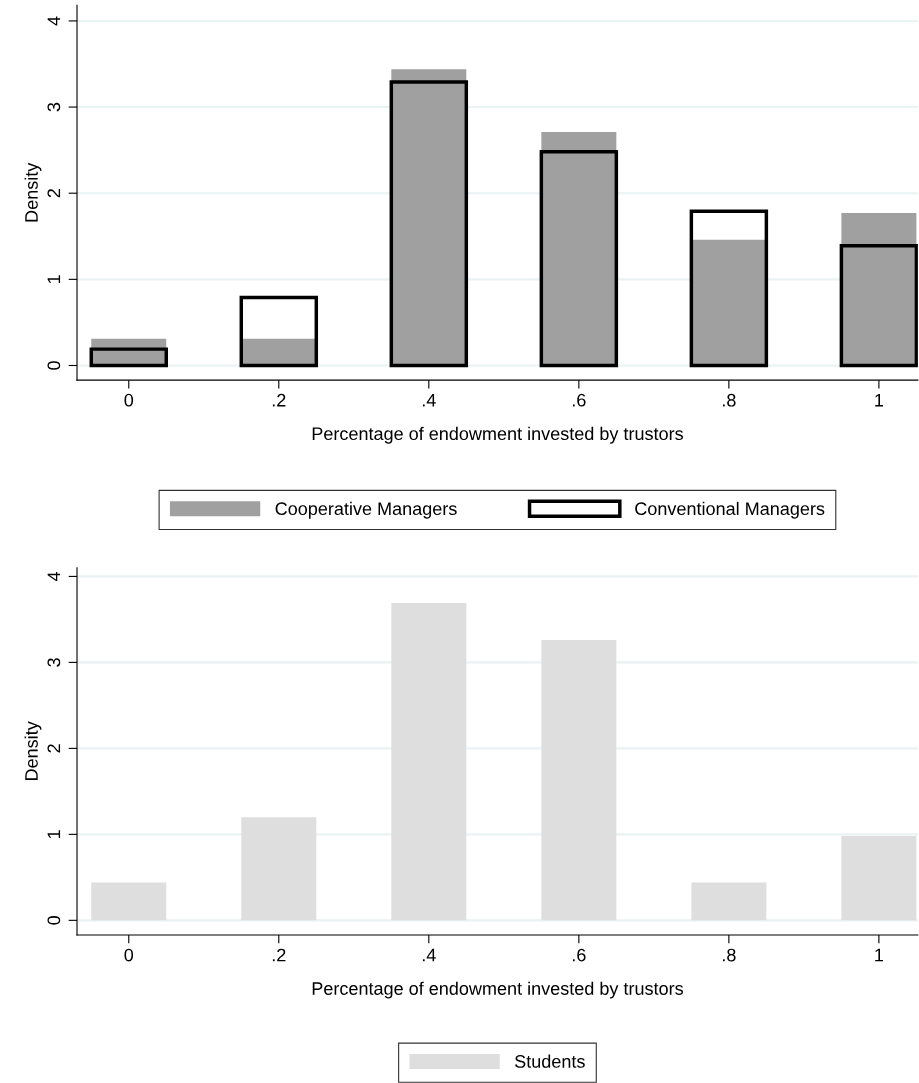 This screenshot has width=919, height=1083. Describe the element at coordinates (730, 510) in the screenshot. I see `legend-label: Conventional Managers` at that location.